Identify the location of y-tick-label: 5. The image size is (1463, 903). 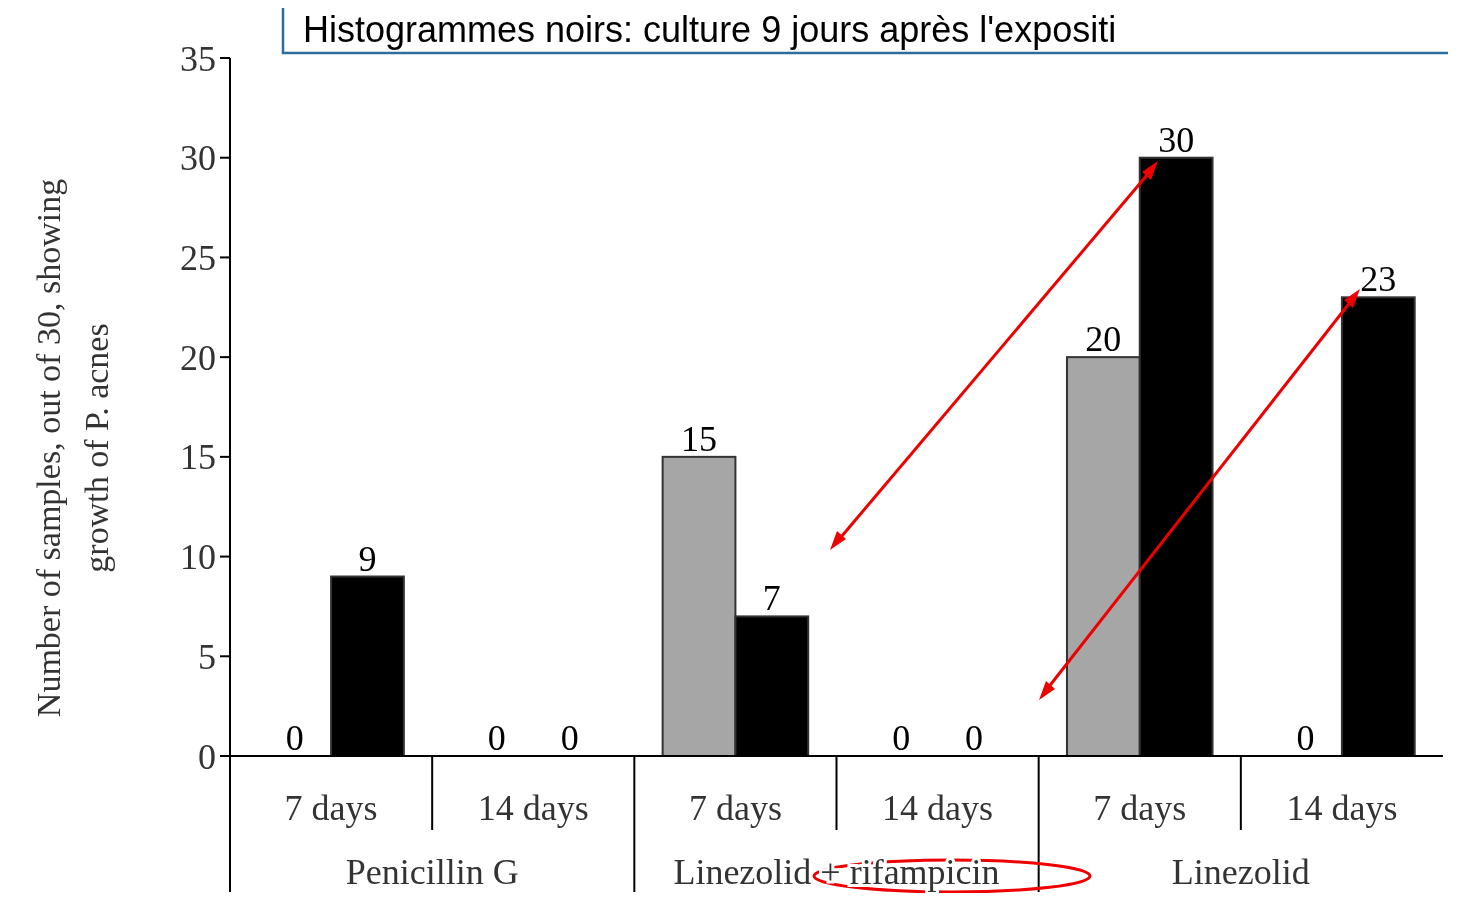
(207, 656).